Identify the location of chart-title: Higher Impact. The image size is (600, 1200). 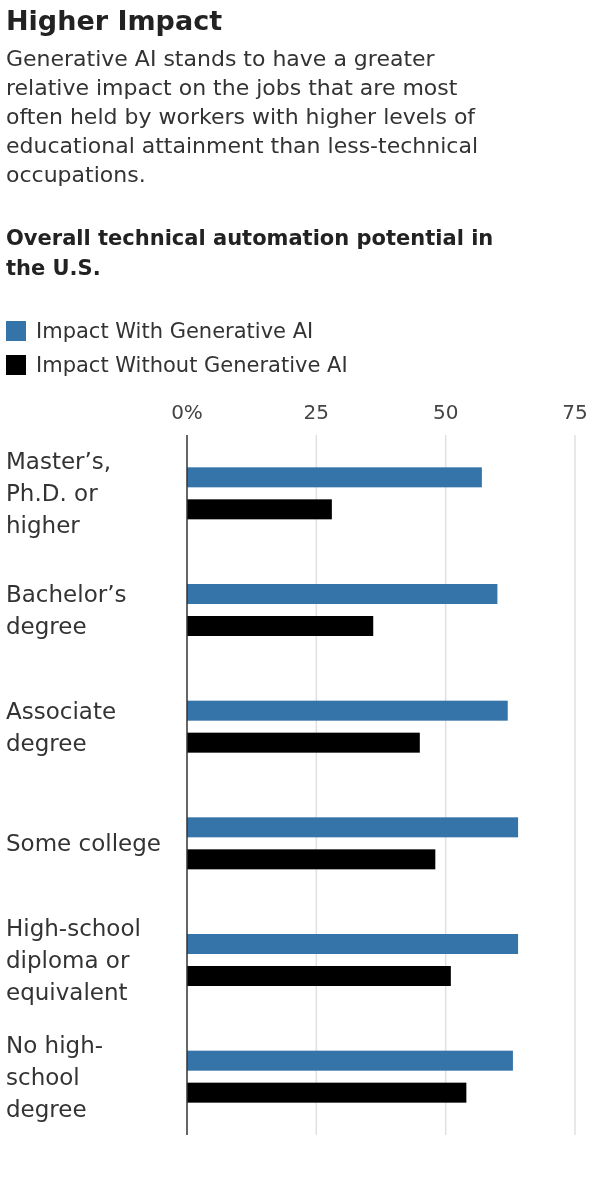
(114, 20).